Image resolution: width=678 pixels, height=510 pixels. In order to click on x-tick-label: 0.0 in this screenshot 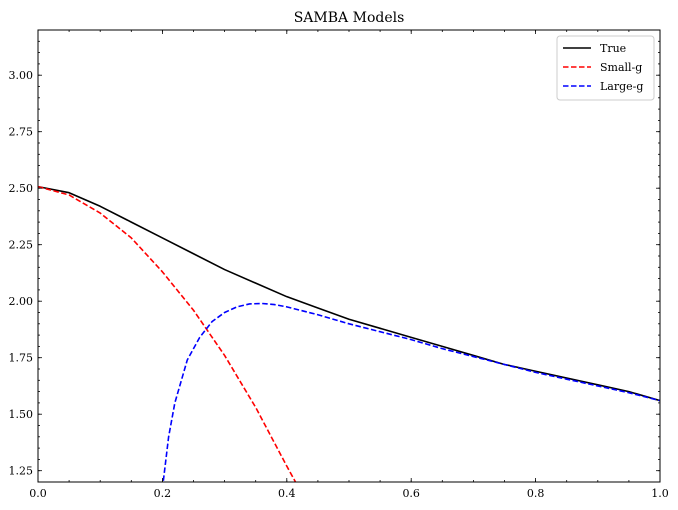, I will do `click(38, 493)`.